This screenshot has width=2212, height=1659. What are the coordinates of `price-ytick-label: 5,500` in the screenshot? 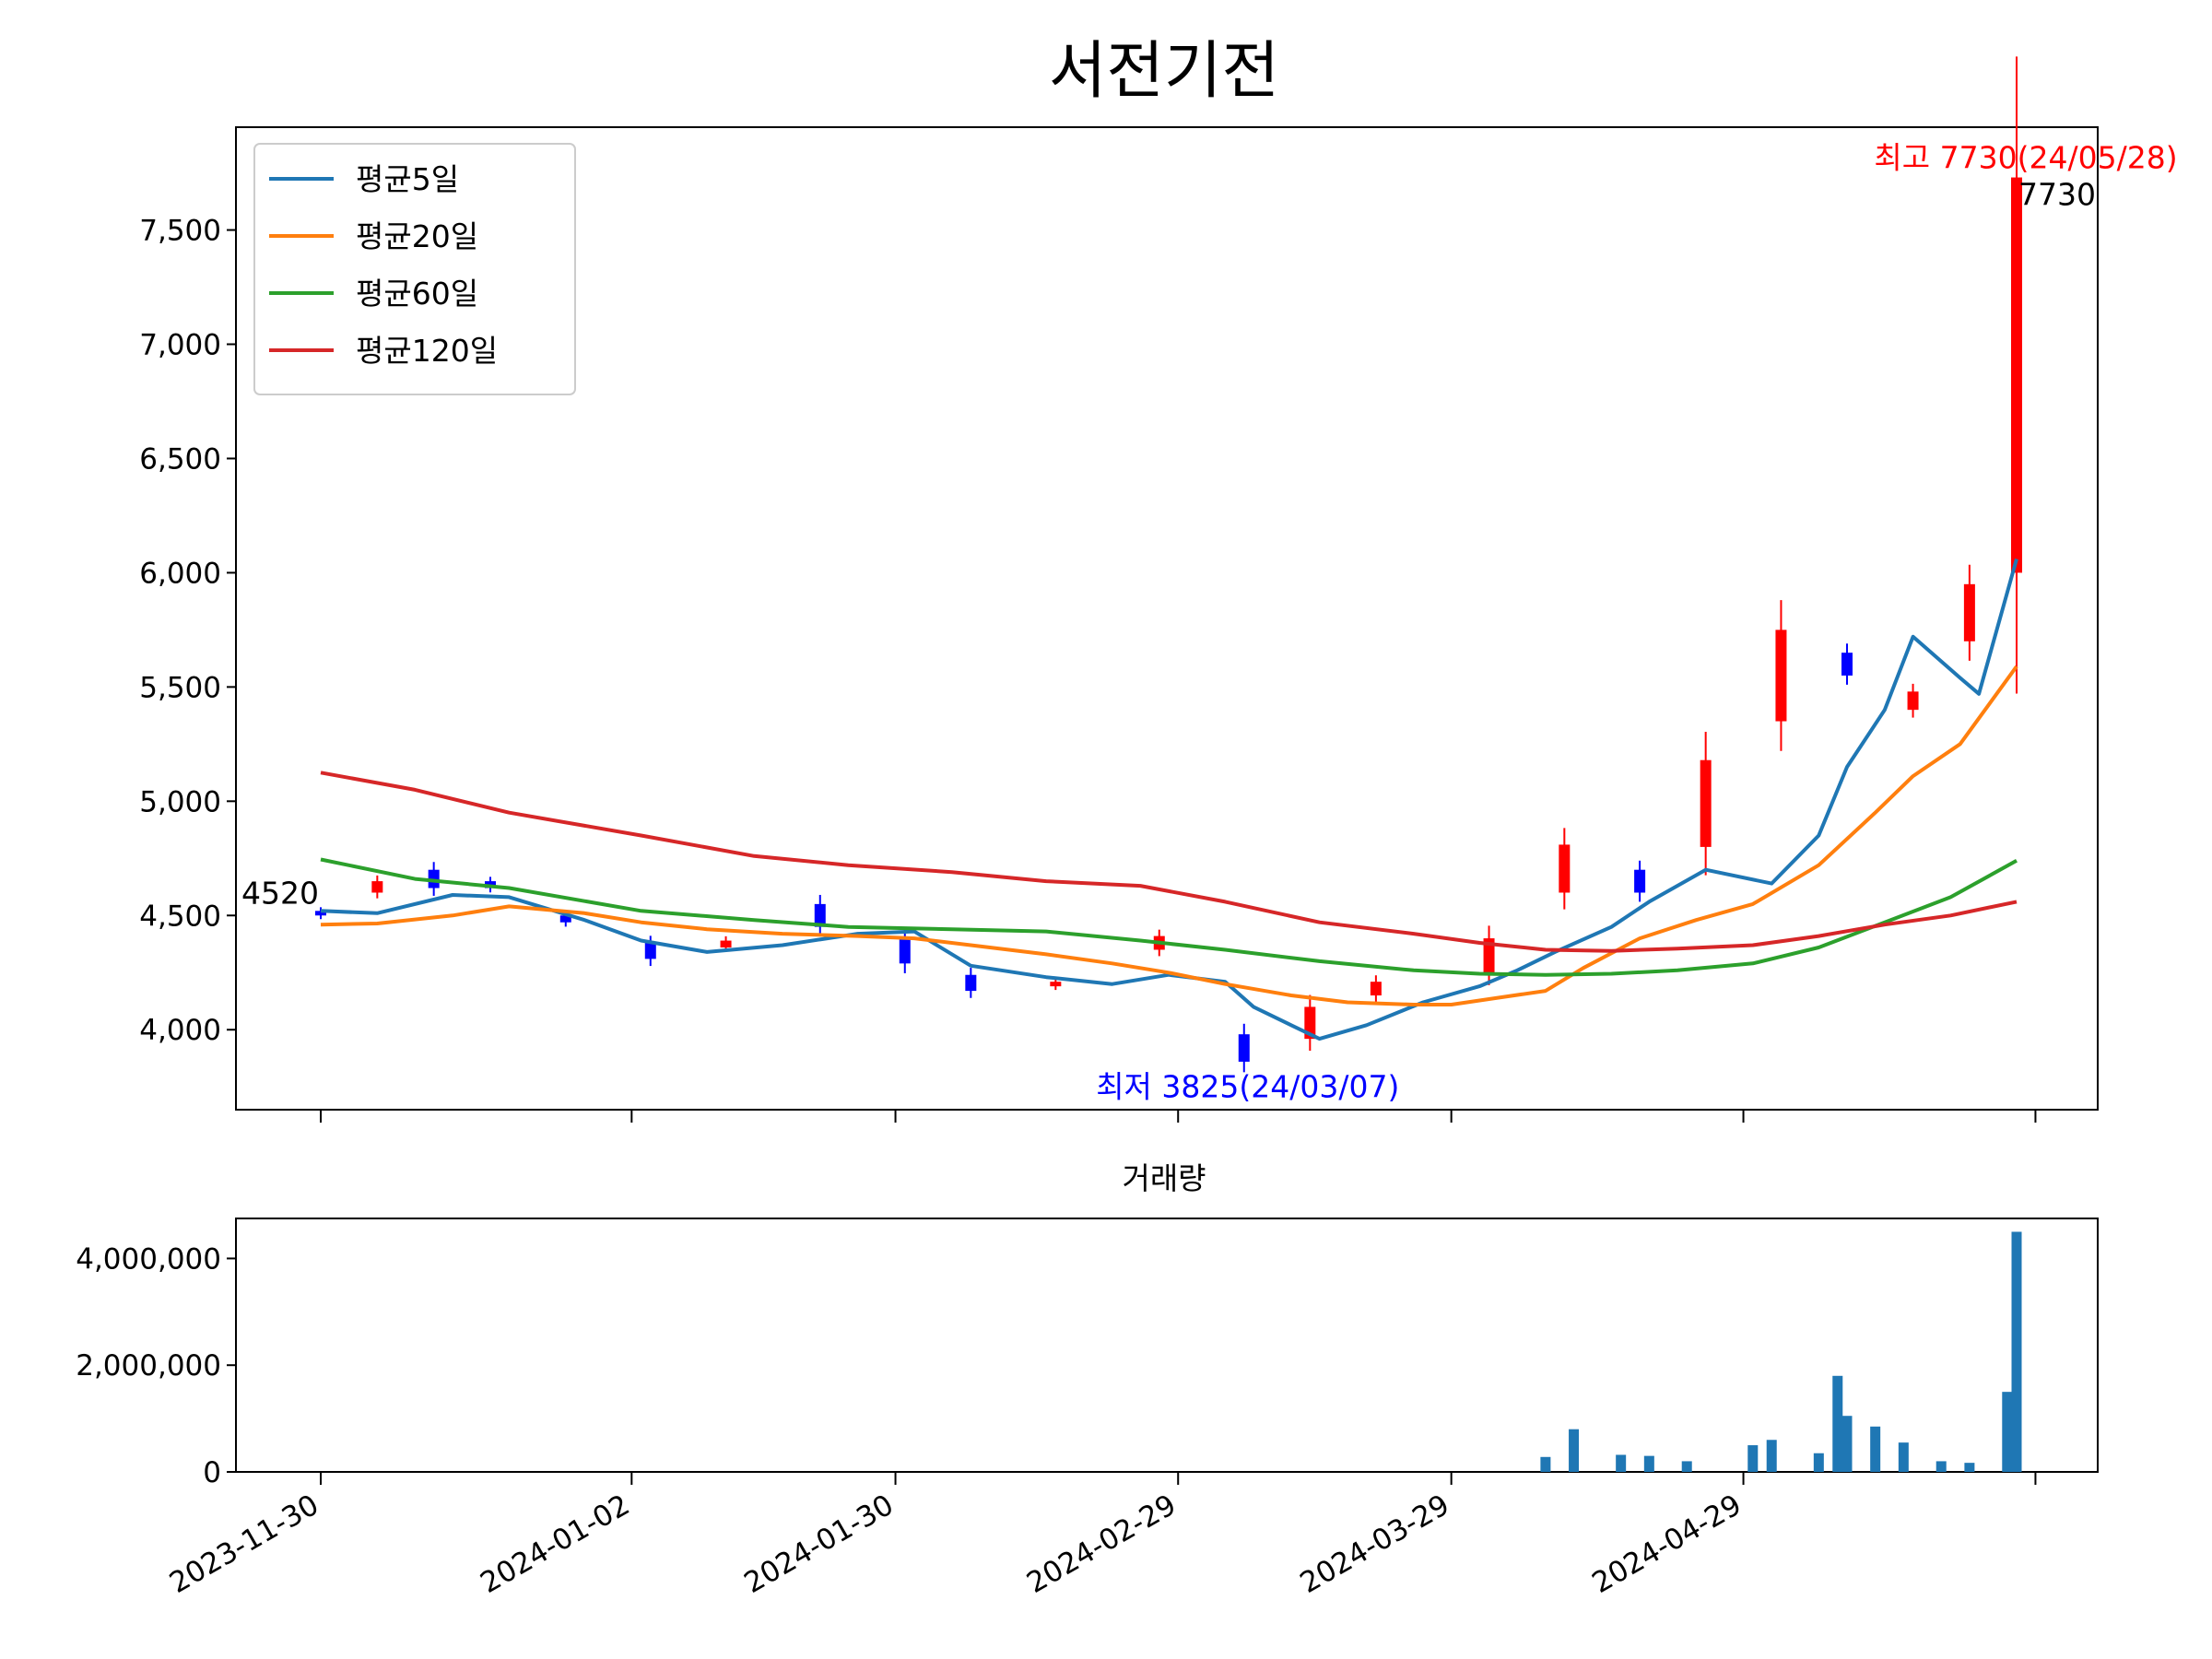 It's located at (180, 687).